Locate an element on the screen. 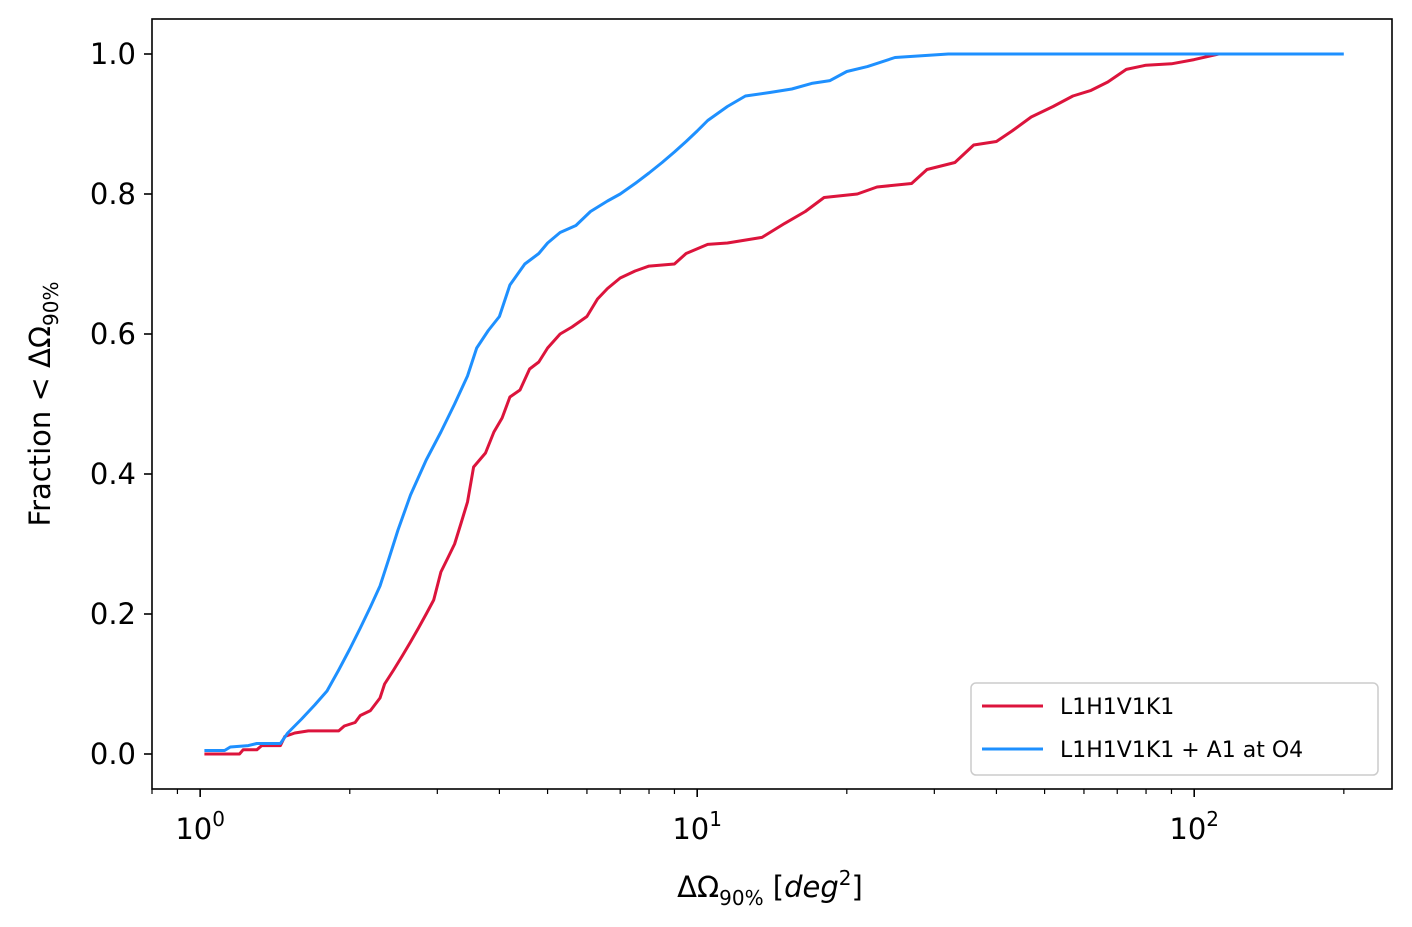 Image resolution: width=1412 pixels, height=927 pixels. y-tick-label: 1.0 is located at coordinates (113, 54).